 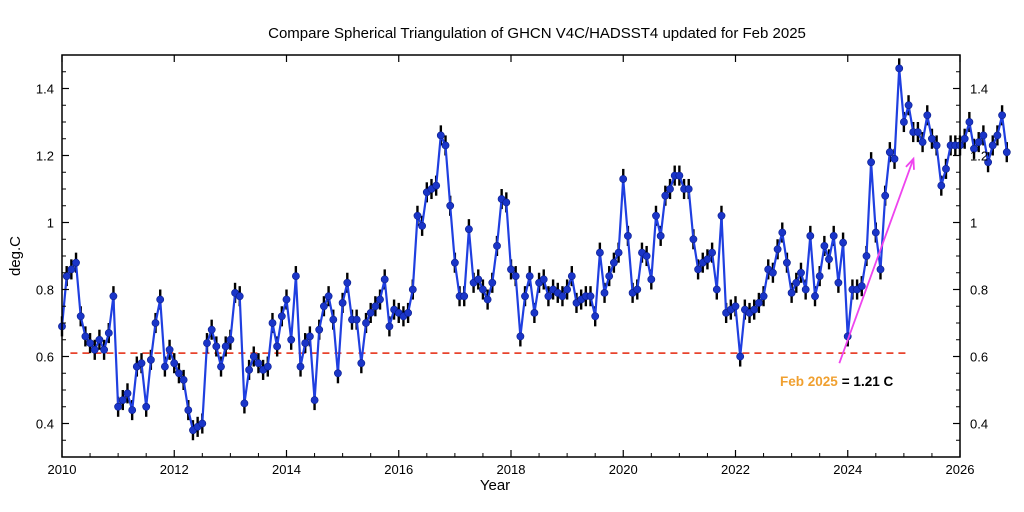 I want to click on y-axis-label: deg.C, so click(x=15, y=256).